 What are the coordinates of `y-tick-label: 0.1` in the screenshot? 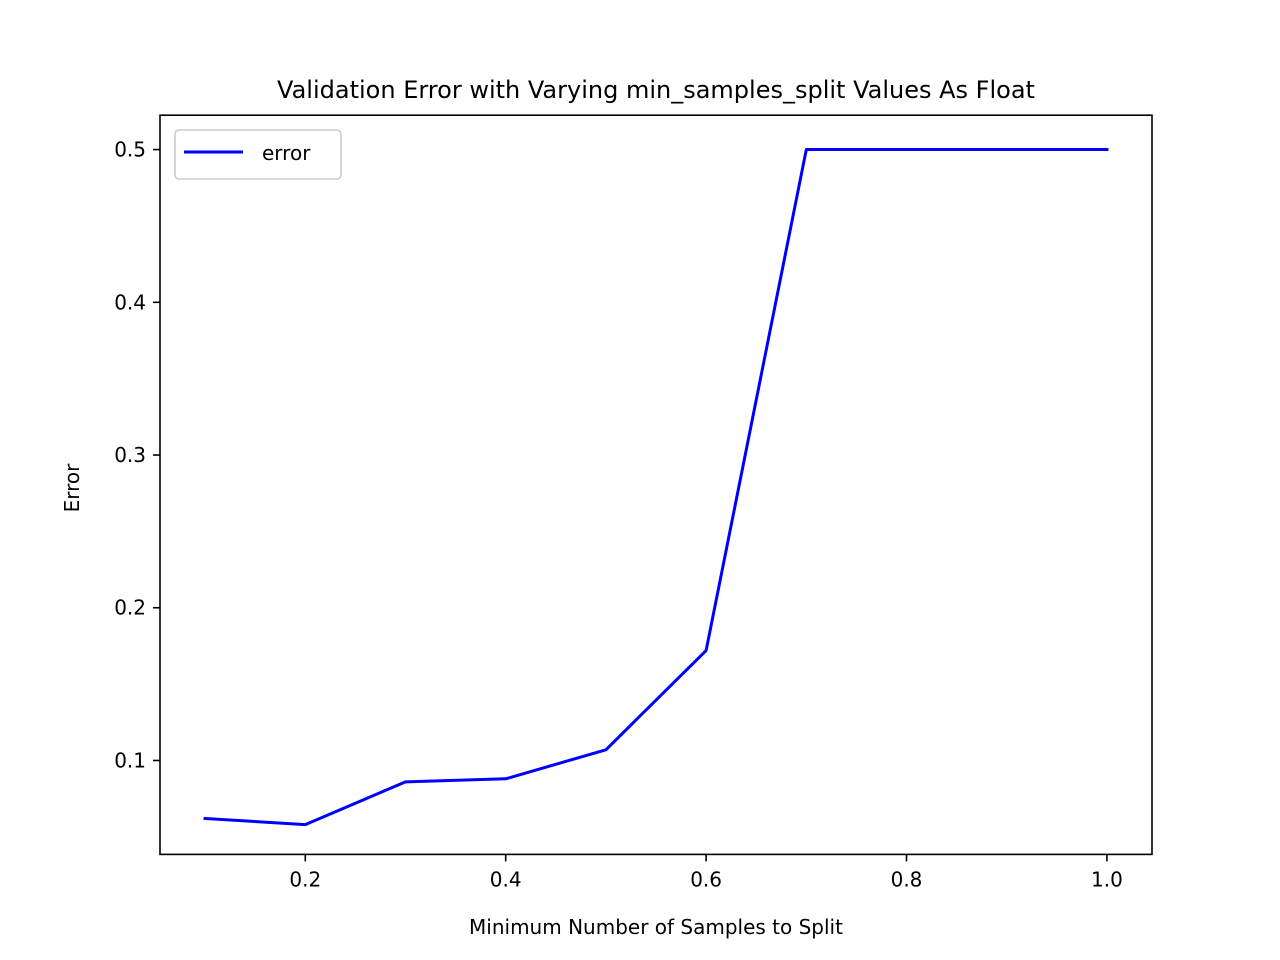 It's located at (130, 760).